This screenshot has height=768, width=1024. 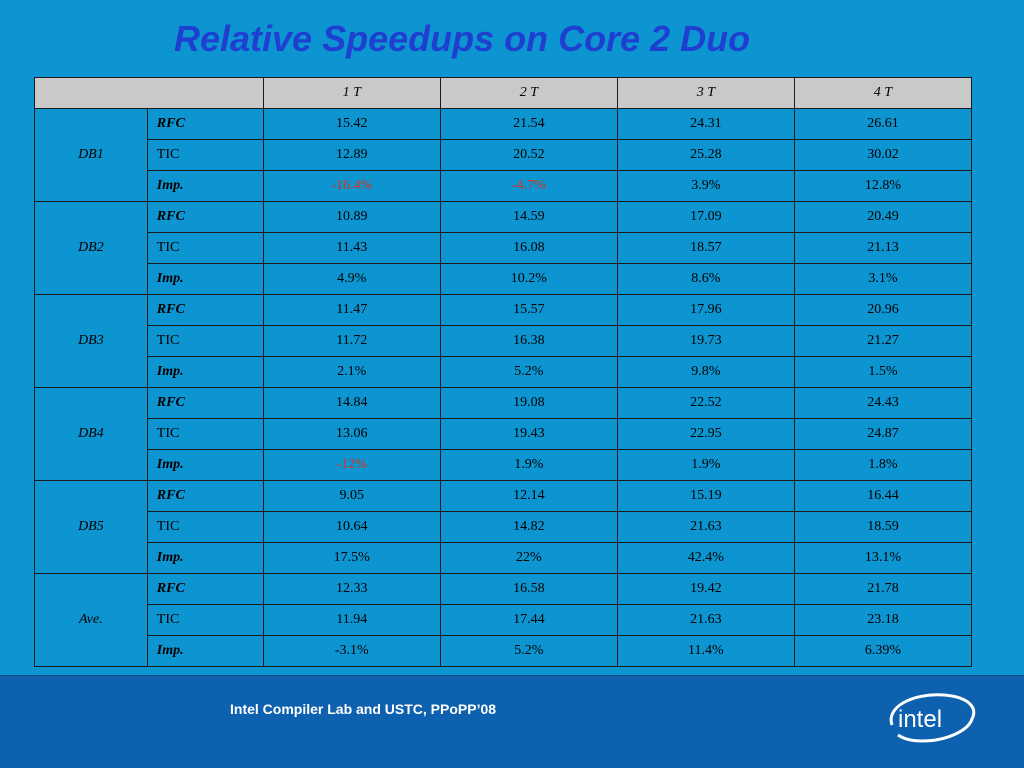 I want to click on value-cell: 12.14, so click(x=528, y=496).